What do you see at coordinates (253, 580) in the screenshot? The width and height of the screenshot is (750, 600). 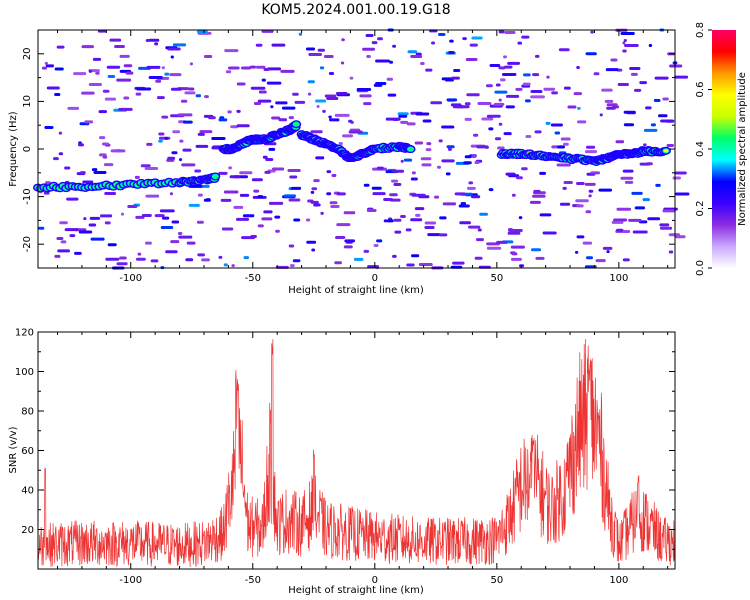 I see `x-tick-label: -50` at bounding box center [253, 580].